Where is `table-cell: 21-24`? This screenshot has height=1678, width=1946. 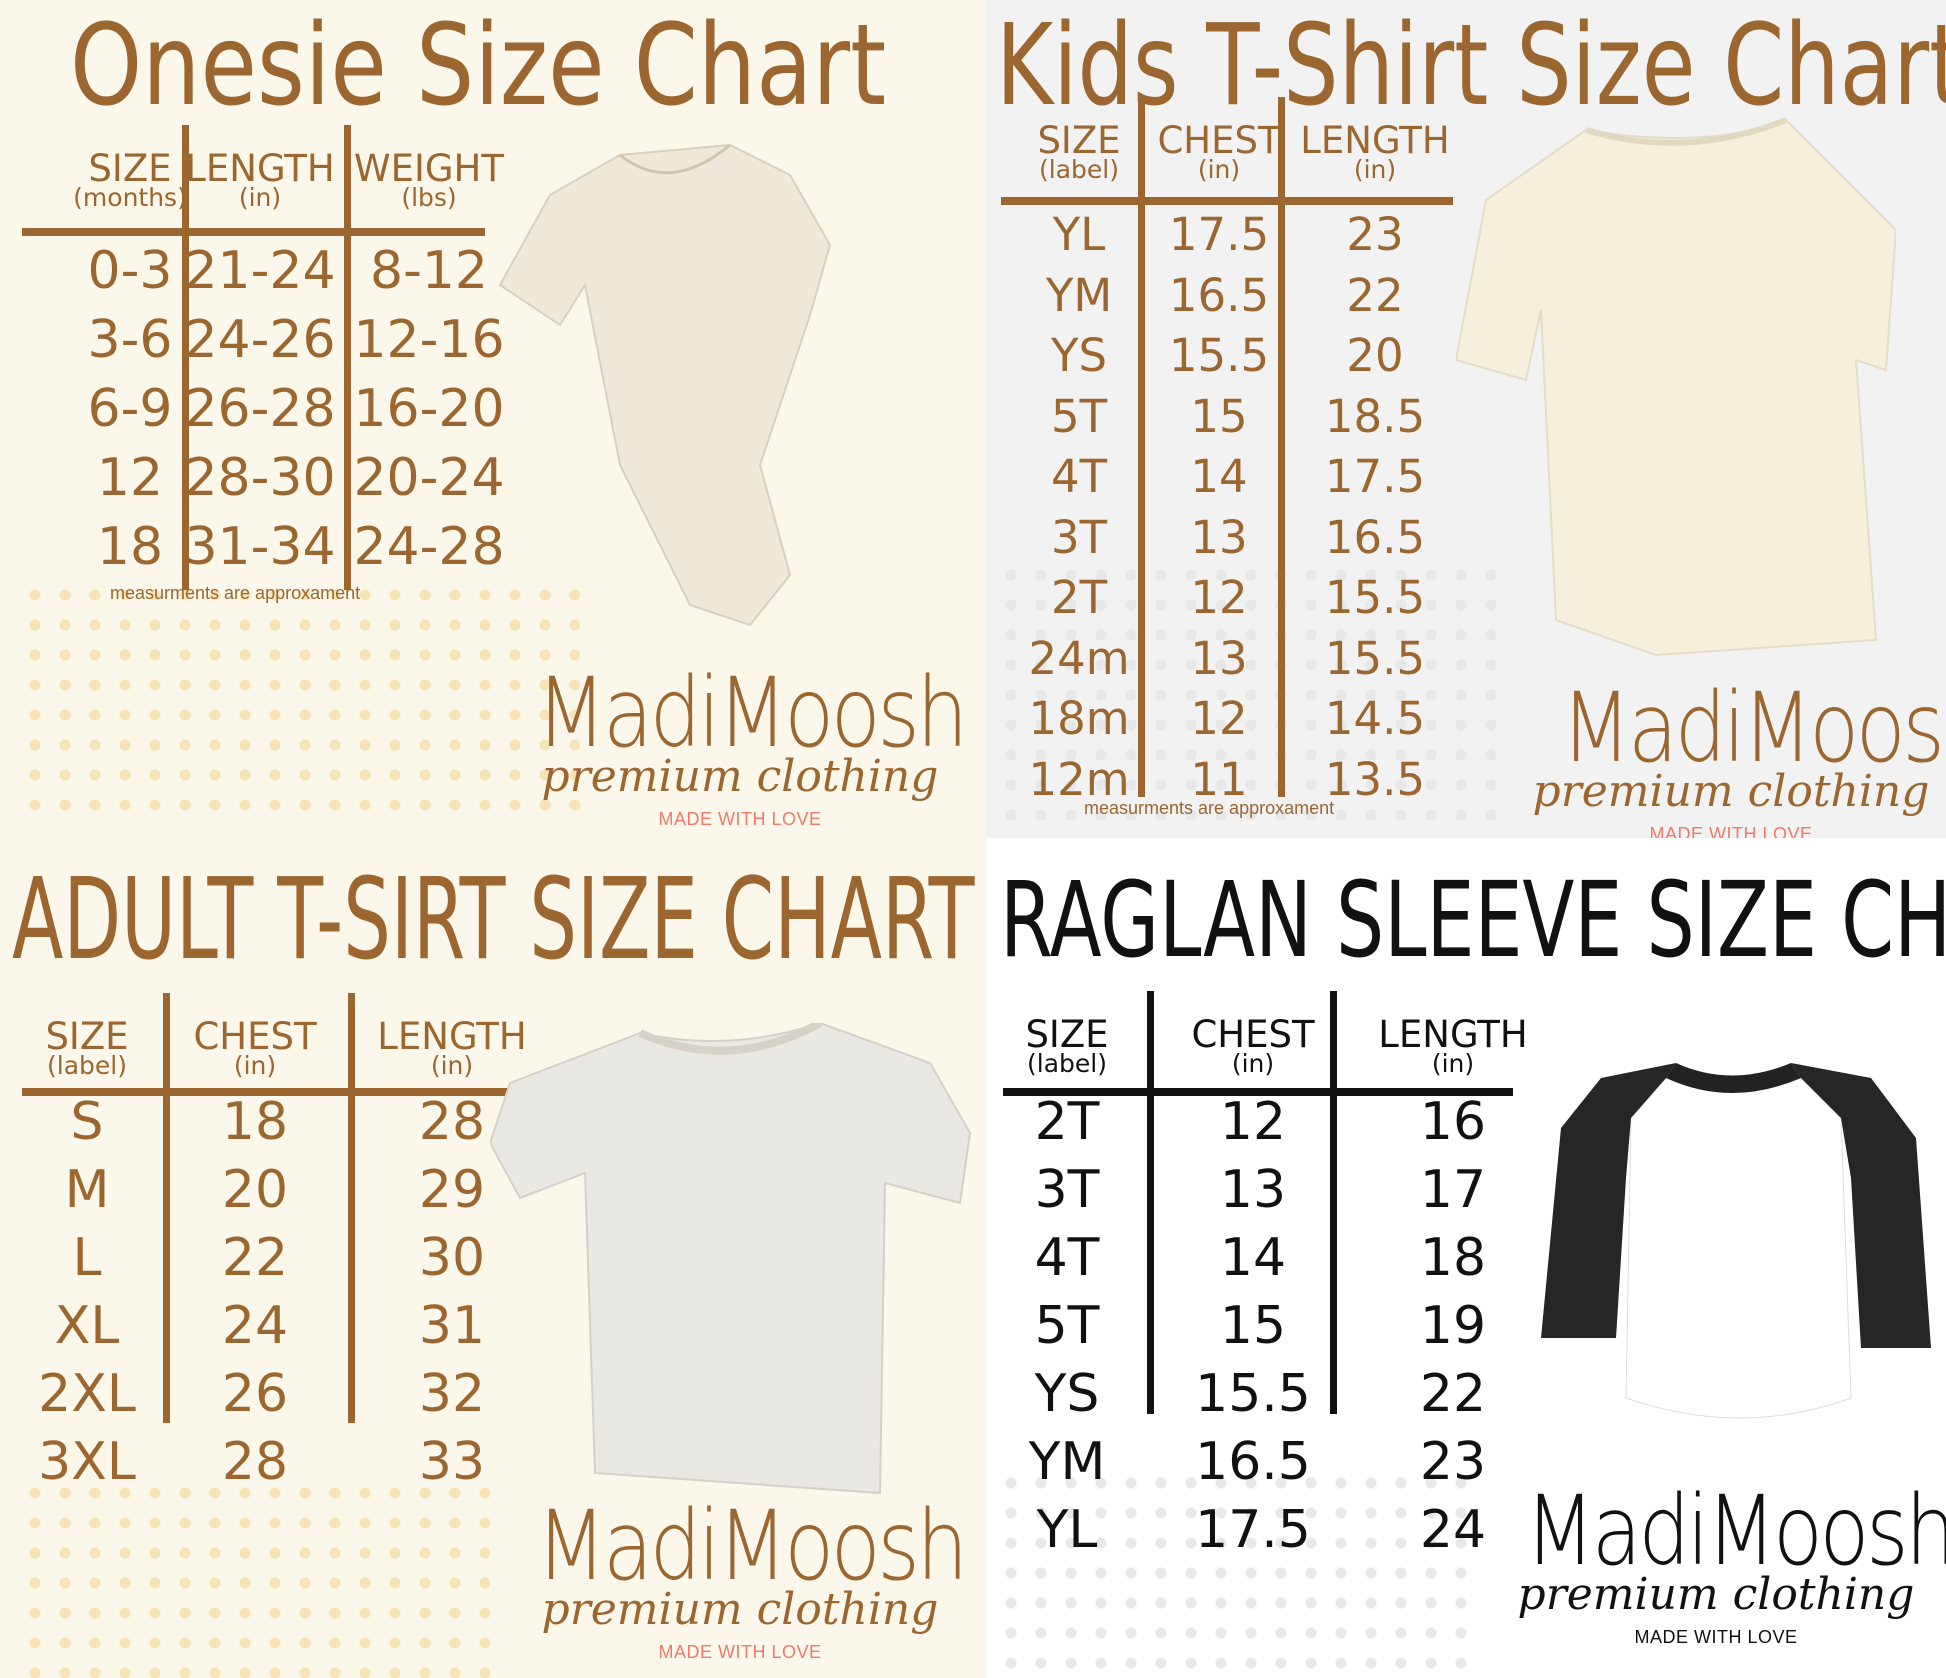 table-cell: 21-24 is located at coordinates (260, 271).